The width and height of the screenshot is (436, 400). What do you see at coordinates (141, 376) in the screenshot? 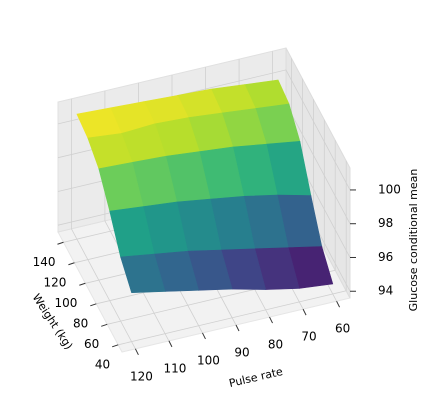
I see `x-tick-label: 120` at bounding box center [141, 376].